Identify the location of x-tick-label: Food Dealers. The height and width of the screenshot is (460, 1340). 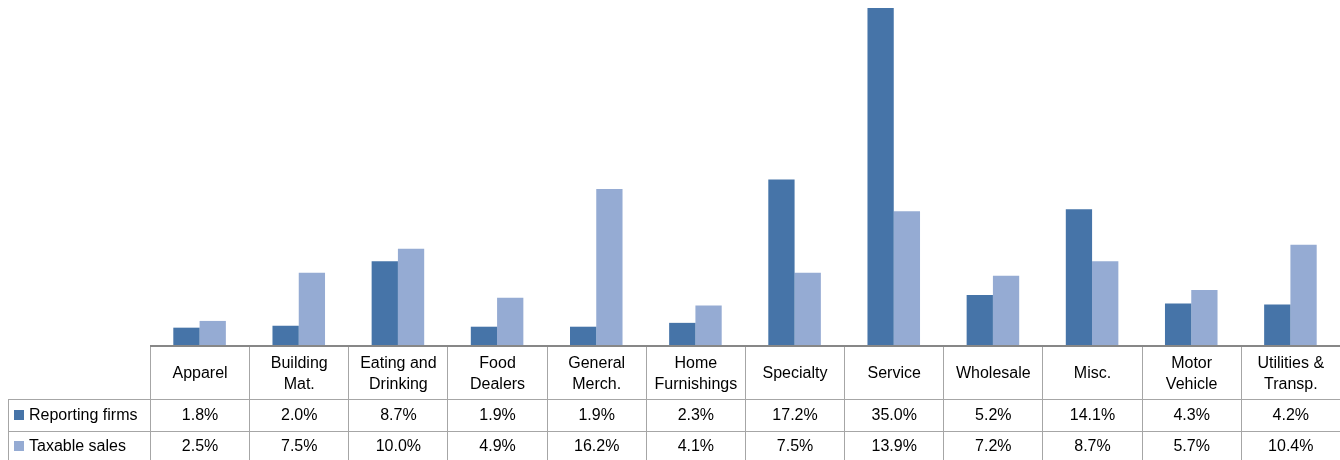
(497, 372).